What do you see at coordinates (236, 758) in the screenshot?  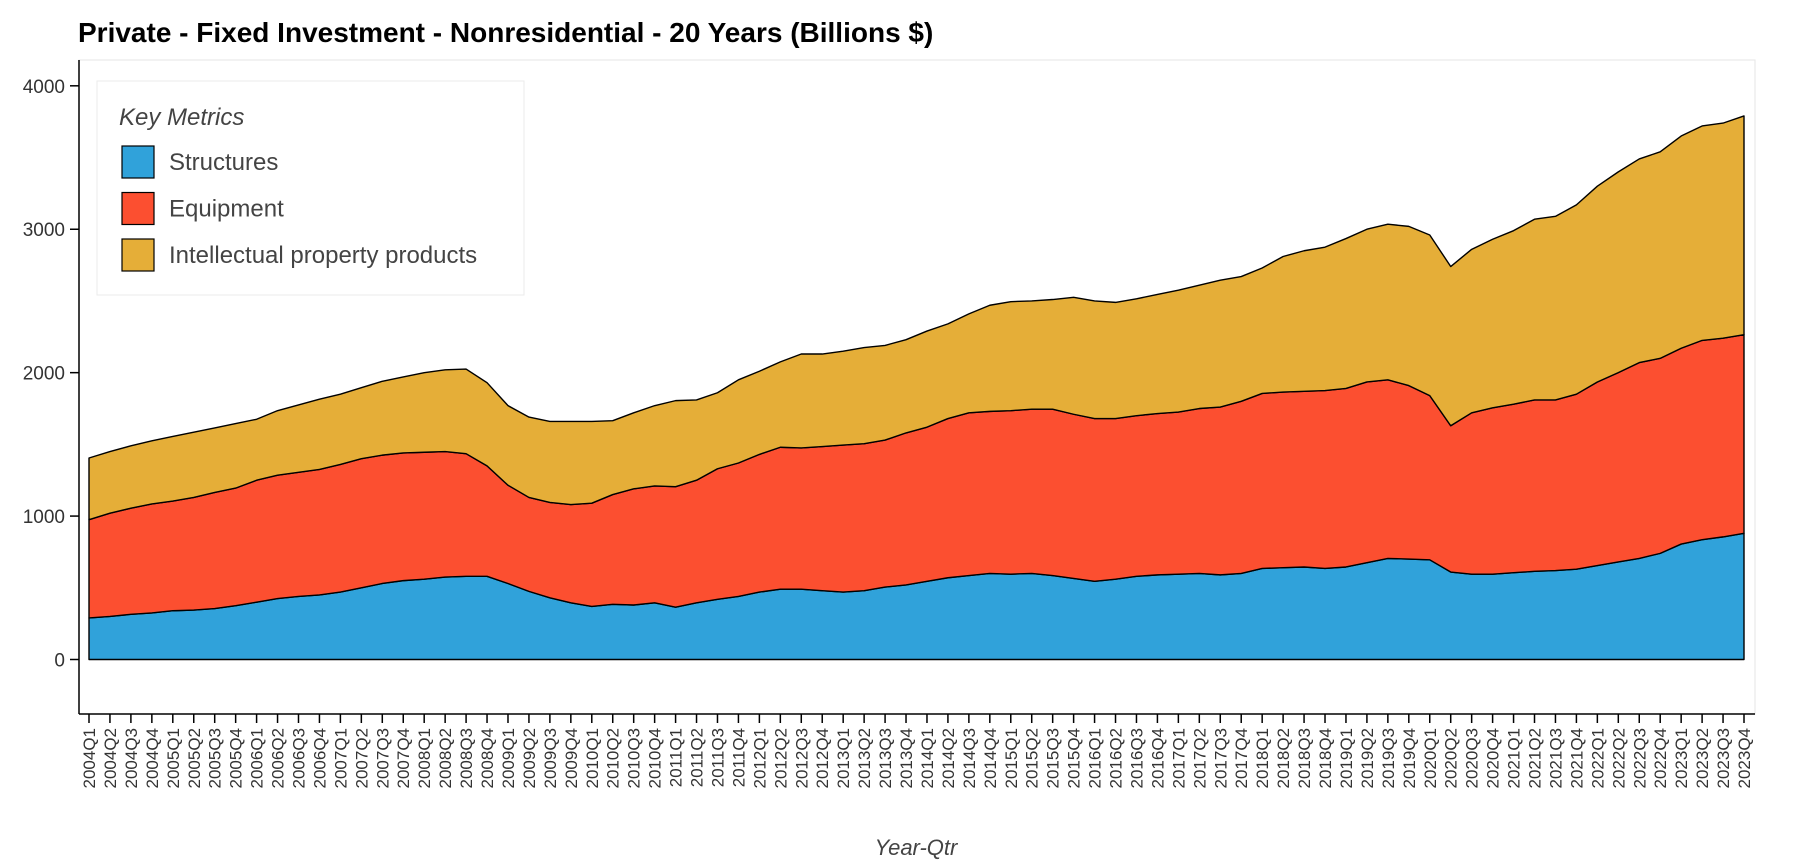 I see `x-tick-label: 2005Q4` at bounding box center [236, 758].